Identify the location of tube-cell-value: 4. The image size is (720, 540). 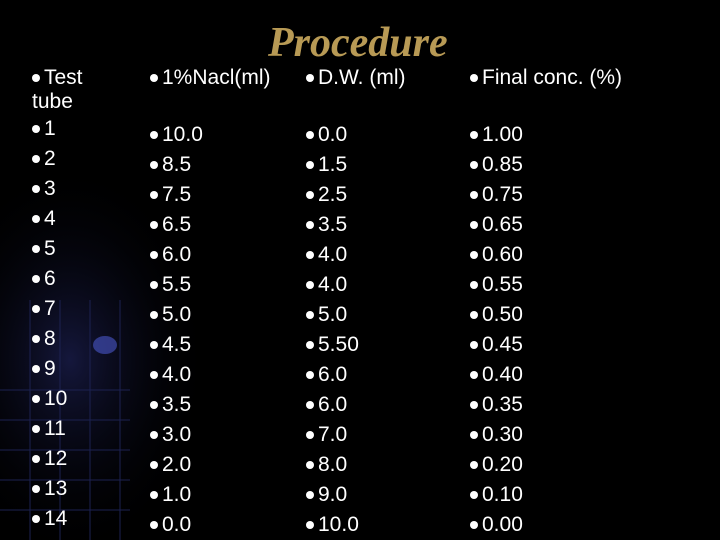
(50, 218).